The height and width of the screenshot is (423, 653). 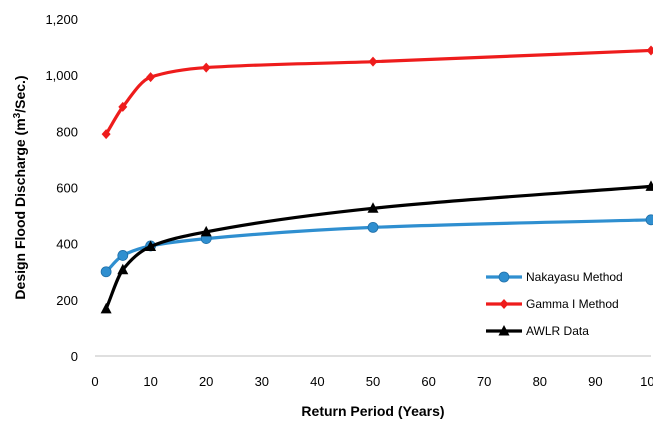 I want to click on y-axis-title-suffix: /Sec.), so click(x=20, y=93).